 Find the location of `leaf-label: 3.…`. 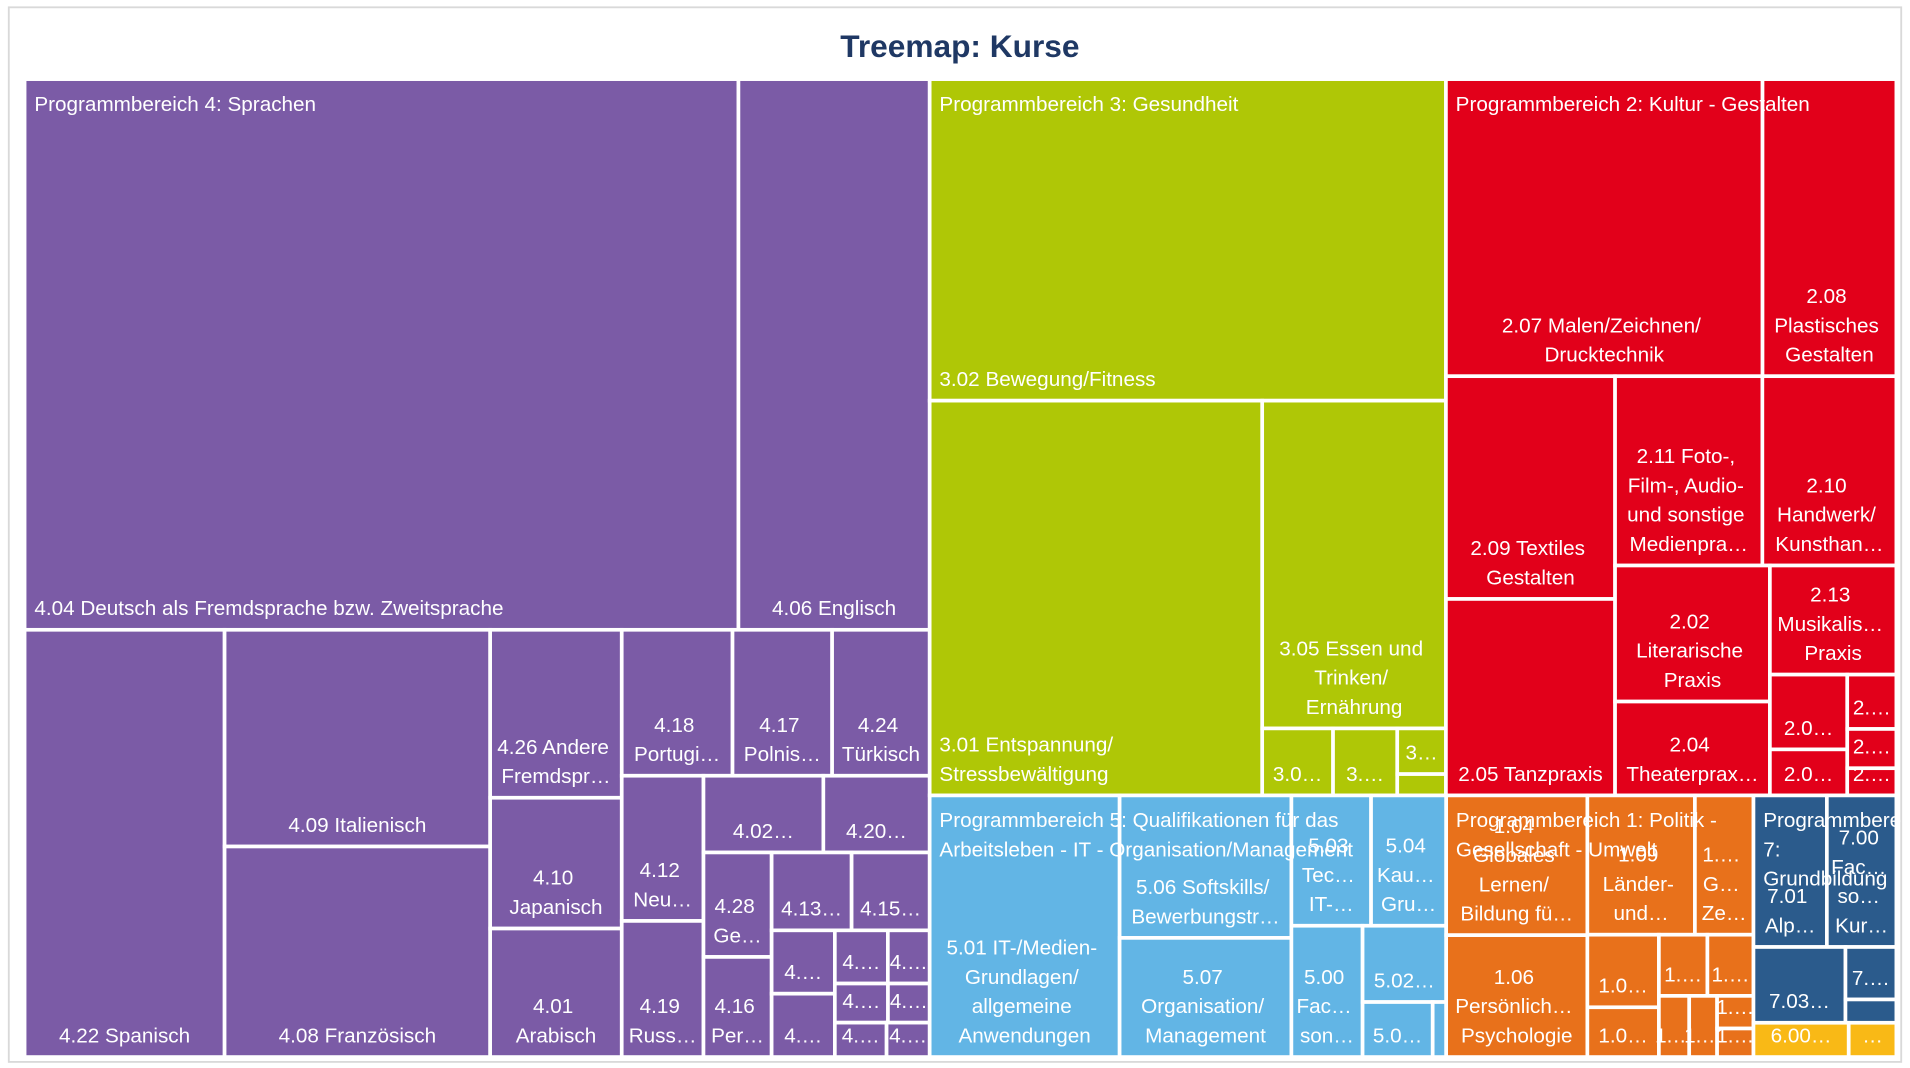

leaf-label: 3.… is located at coordinates (1365, 774).